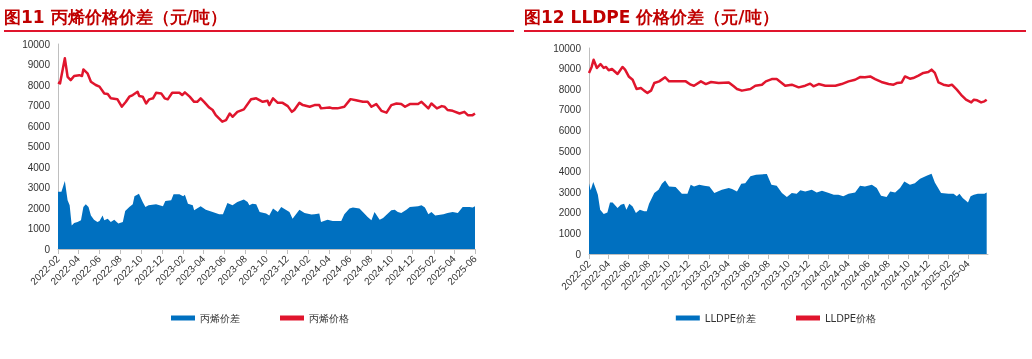 The image size is (1032, 359). Describe the element at coordinates (259, 18) in the screenshot. I see `chart-title: 图11 丙烯价格价差（元/吨）` at that location.